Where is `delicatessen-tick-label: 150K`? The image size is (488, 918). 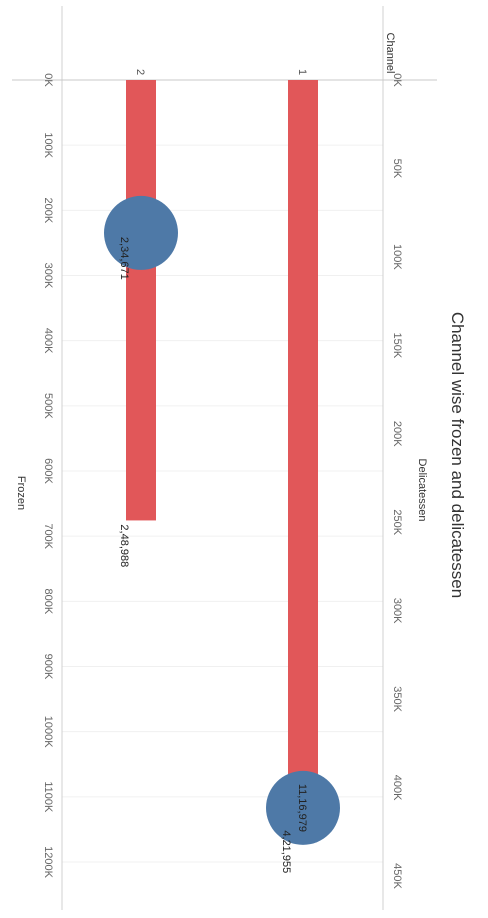 delicatessen-tick-label: 150K is located at coordinates (397, 345).